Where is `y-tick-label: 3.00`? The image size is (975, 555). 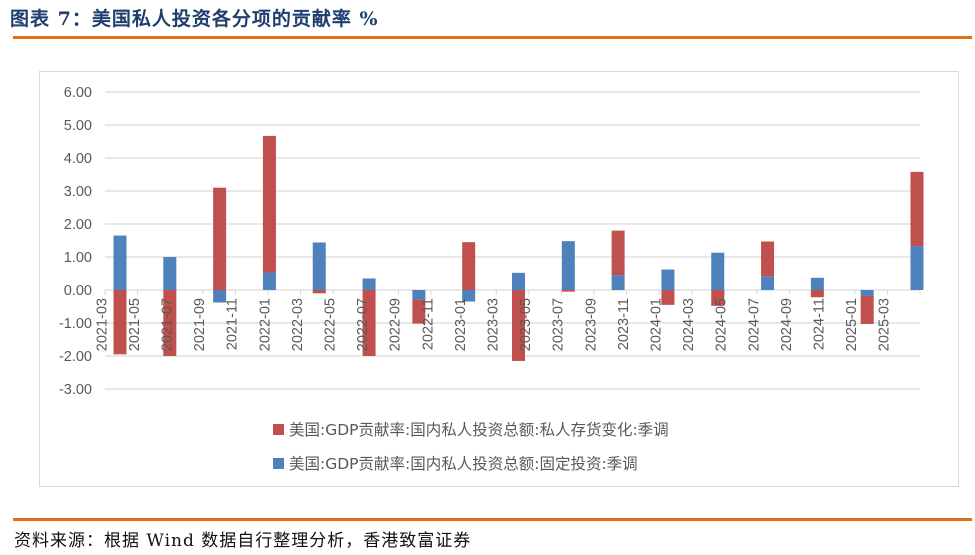 y-tick-label: 3.00 is located at coordinates (78, 192).